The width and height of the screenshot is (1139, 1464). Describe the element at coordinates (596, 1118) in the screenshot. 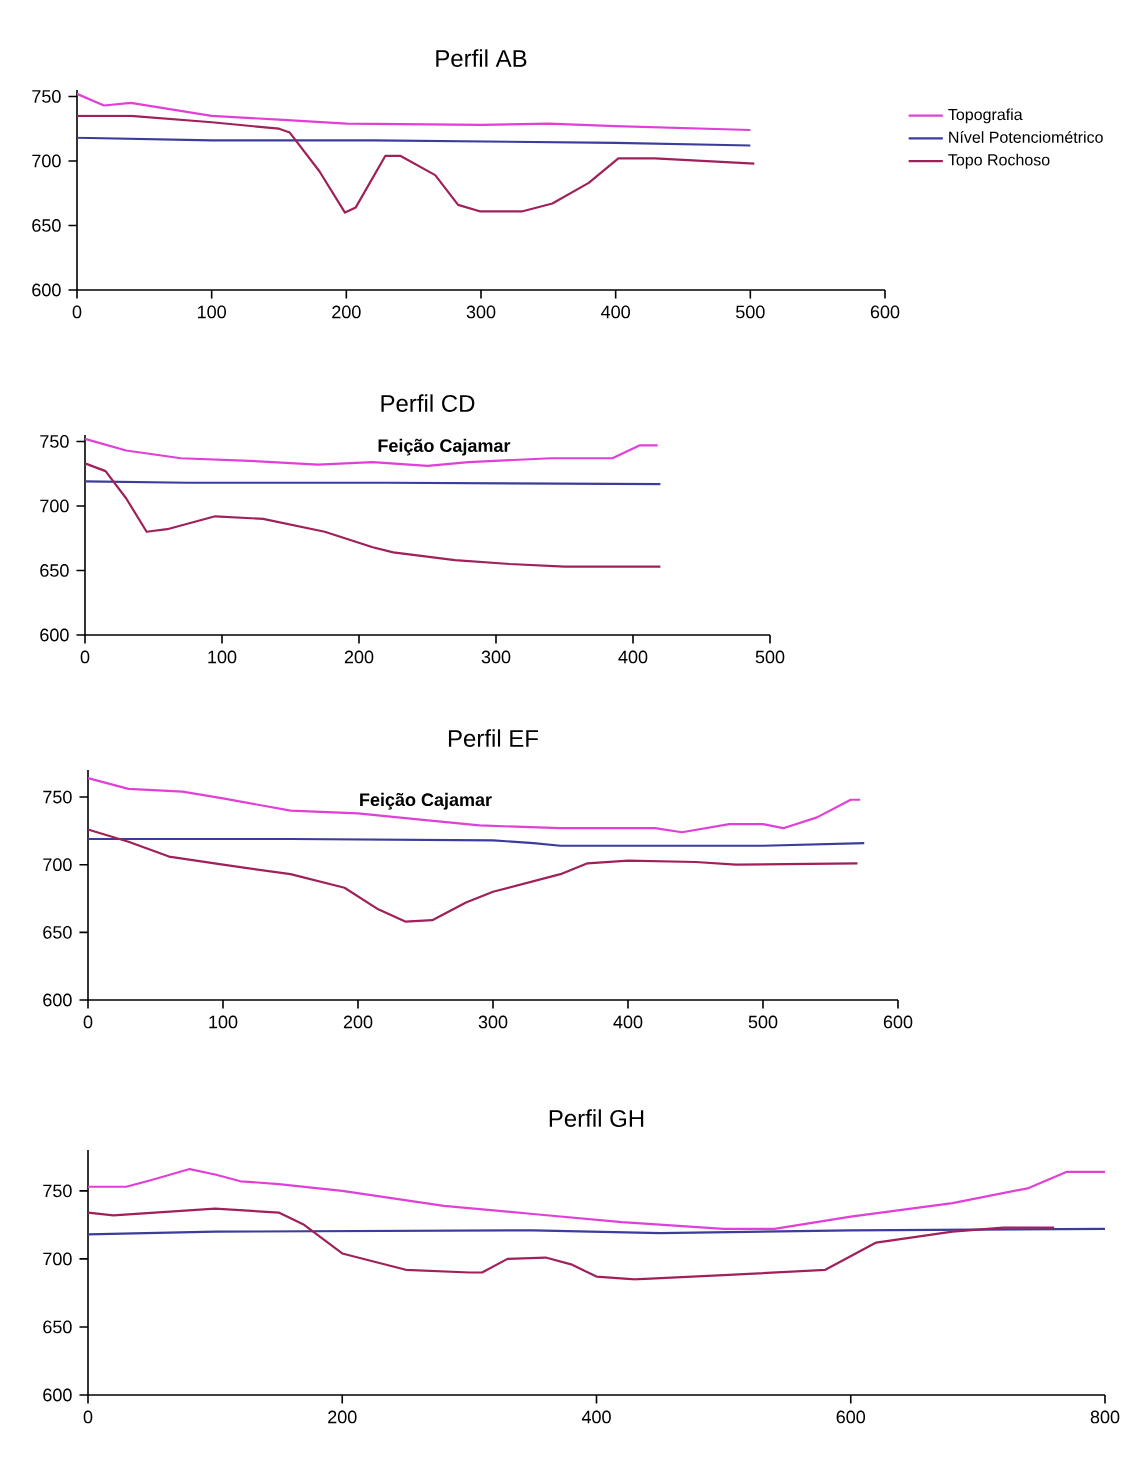

I see `chart-title: Perfil GH` at that location.